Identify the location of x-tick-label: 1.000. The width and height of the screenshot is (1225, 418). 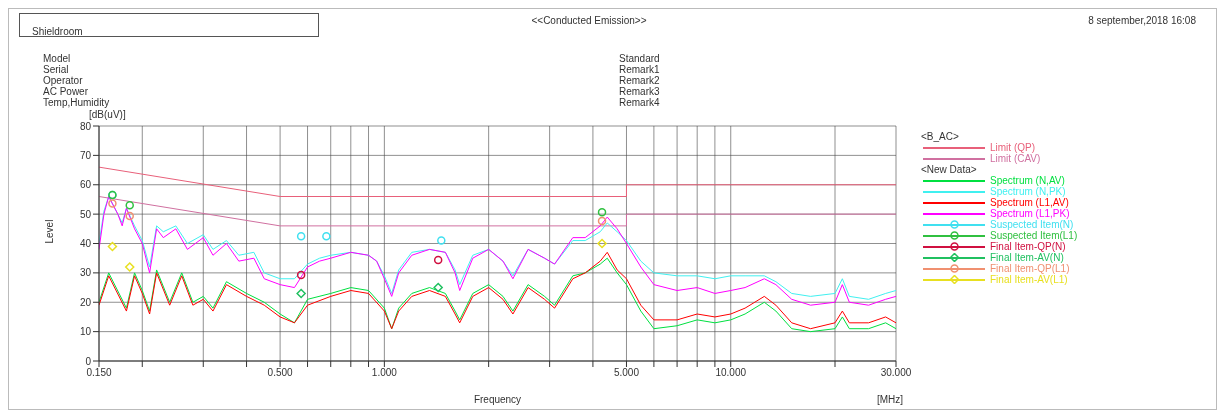
(384, 373).